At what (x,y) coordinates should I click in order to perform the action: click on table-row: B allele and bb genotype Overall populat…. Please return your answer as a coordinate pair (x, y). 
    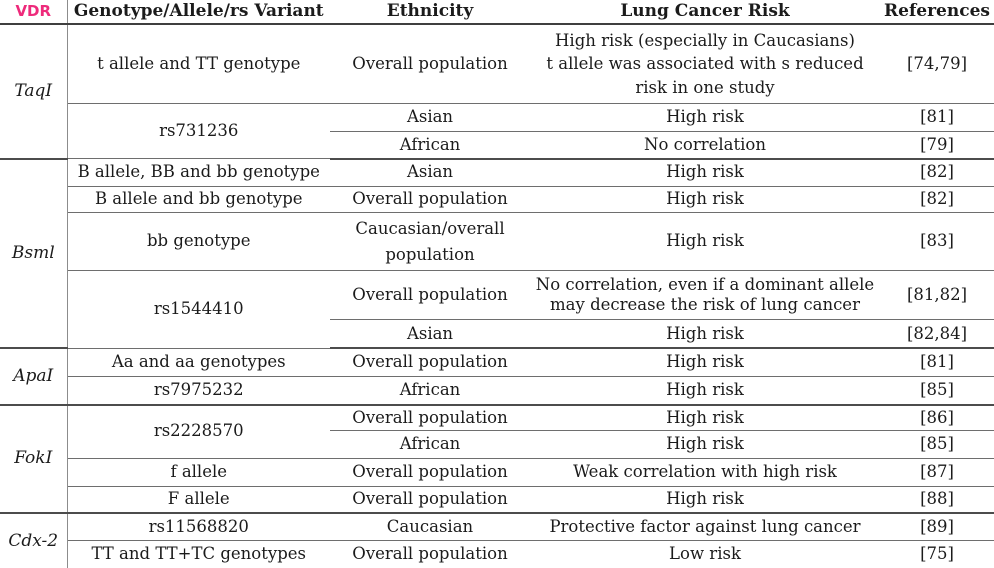
    Looking at the image, I should click on (497, 199).